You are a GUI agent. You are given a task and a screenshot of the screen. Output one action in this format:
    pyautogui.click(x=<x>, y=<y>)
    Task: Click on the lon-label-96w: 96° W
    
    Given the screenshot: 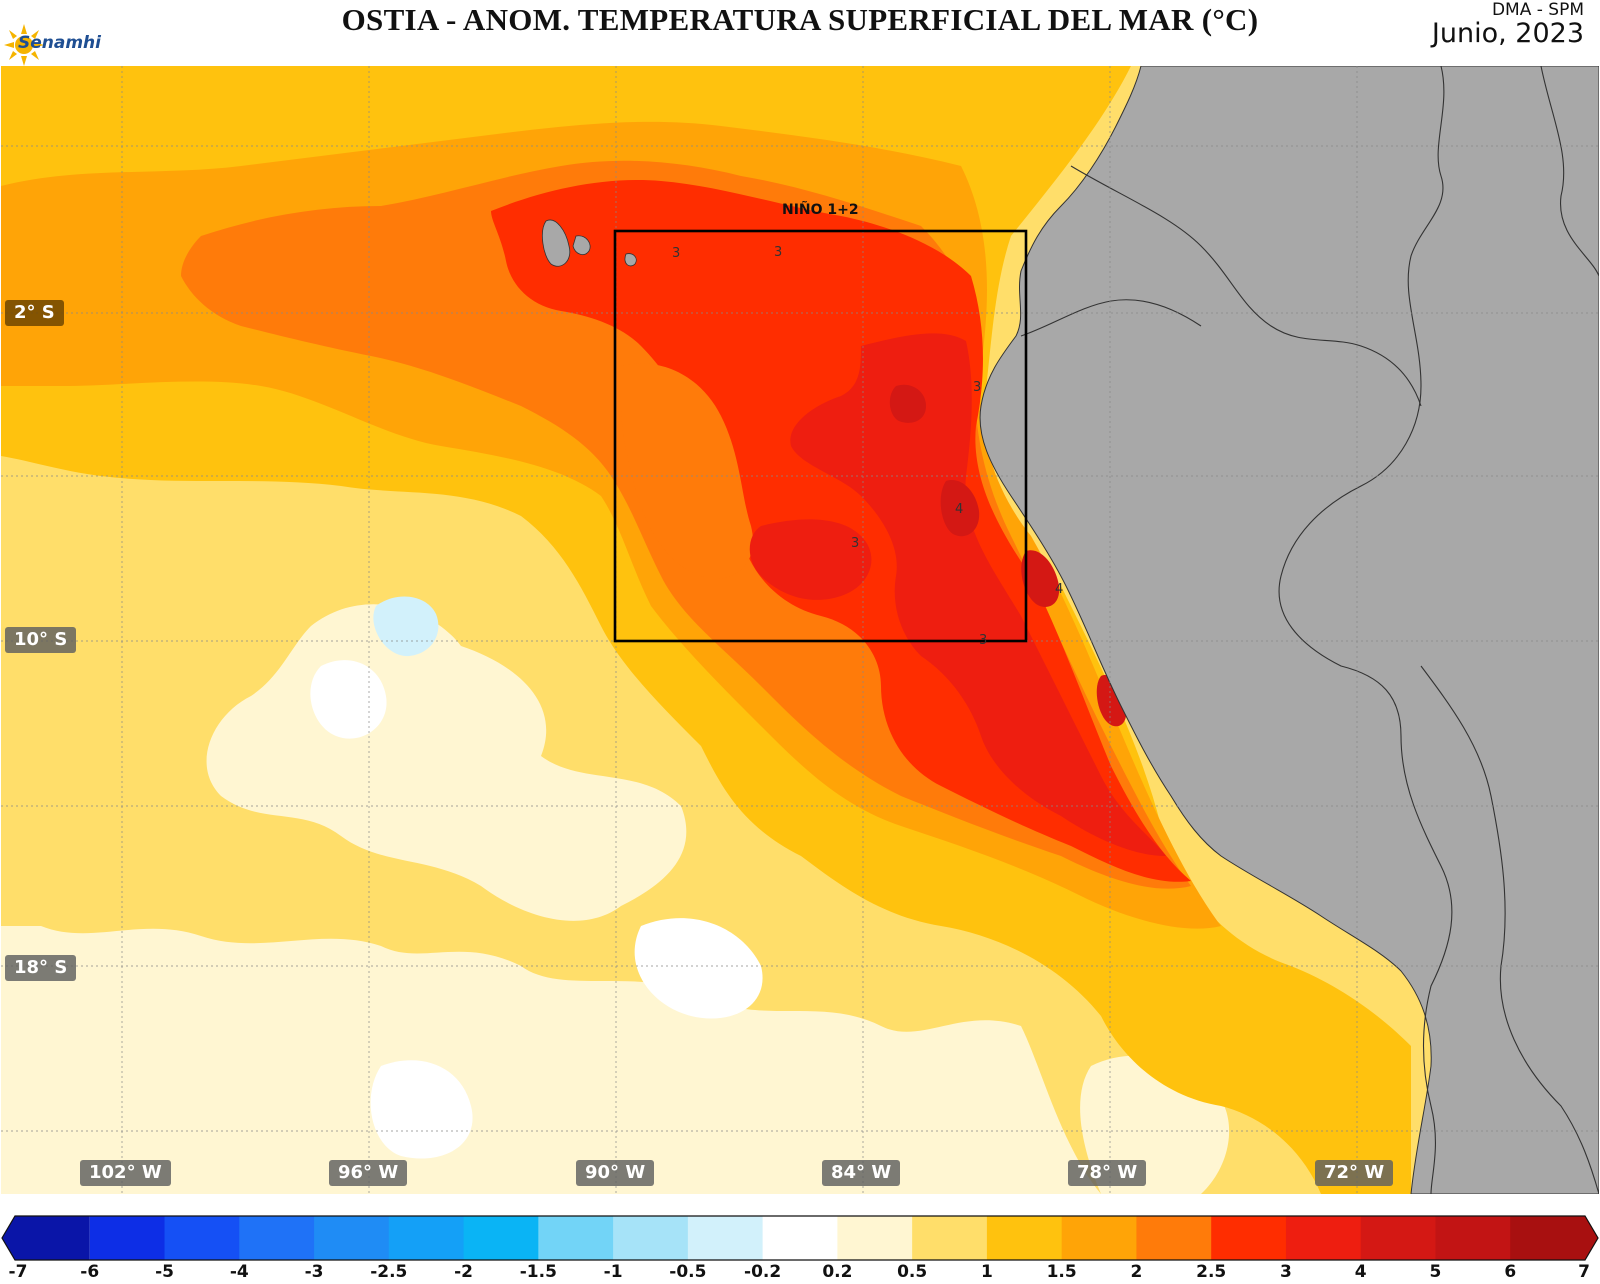 What is the action you would take?
    pyautogui.click(x=368, y=1173)
    